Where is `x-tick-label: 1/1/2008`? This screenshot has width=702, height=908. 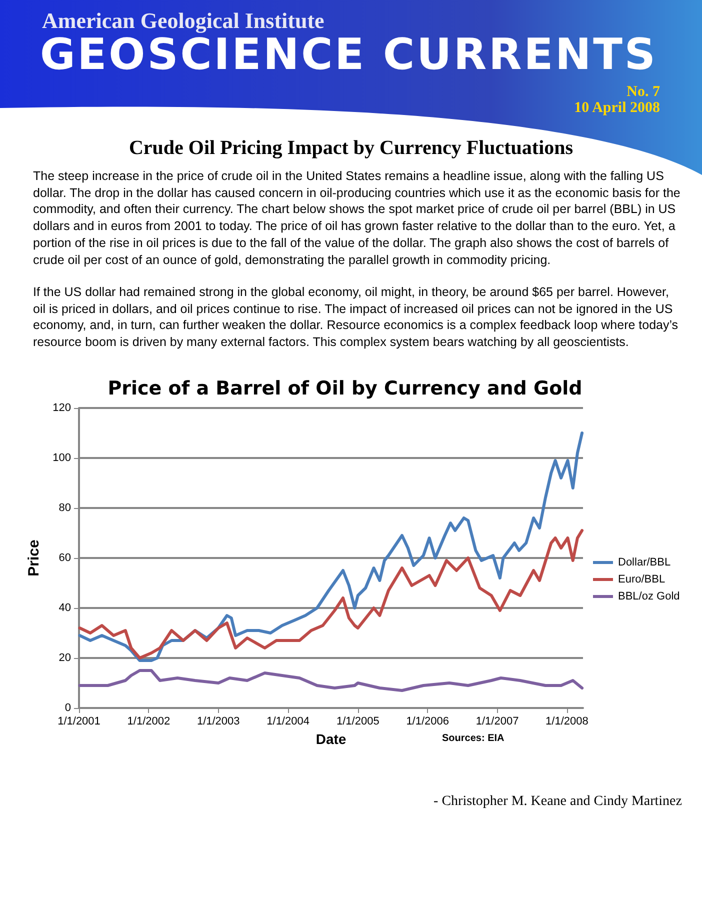 x-tick-label: 1/1/2008 is located at coordinates (567, 722).